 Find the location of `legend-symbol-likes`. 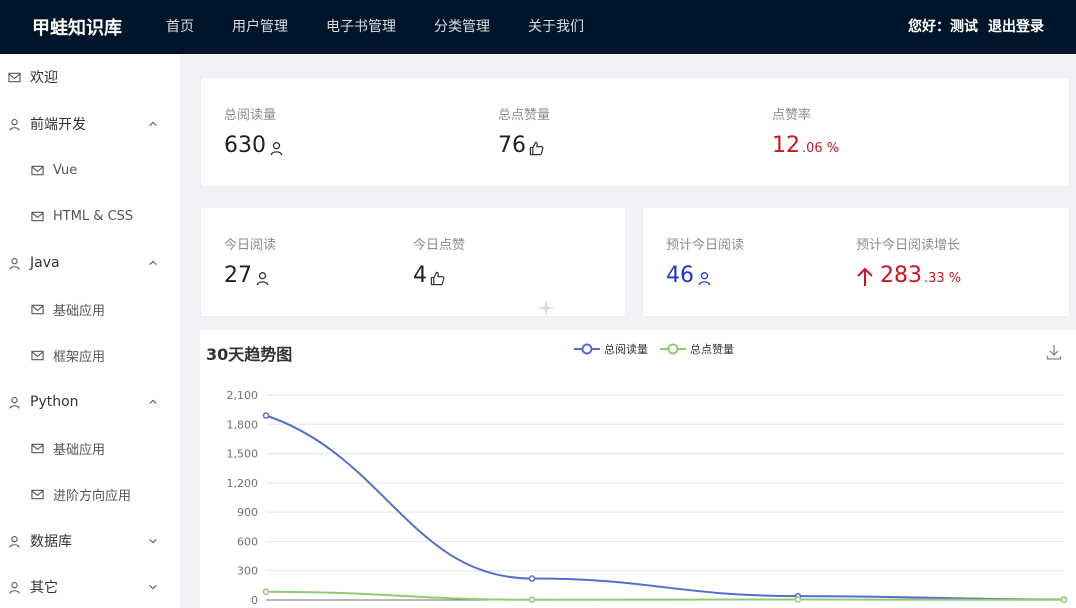

legend-symbol-likes is located at coordinates (673, 349).